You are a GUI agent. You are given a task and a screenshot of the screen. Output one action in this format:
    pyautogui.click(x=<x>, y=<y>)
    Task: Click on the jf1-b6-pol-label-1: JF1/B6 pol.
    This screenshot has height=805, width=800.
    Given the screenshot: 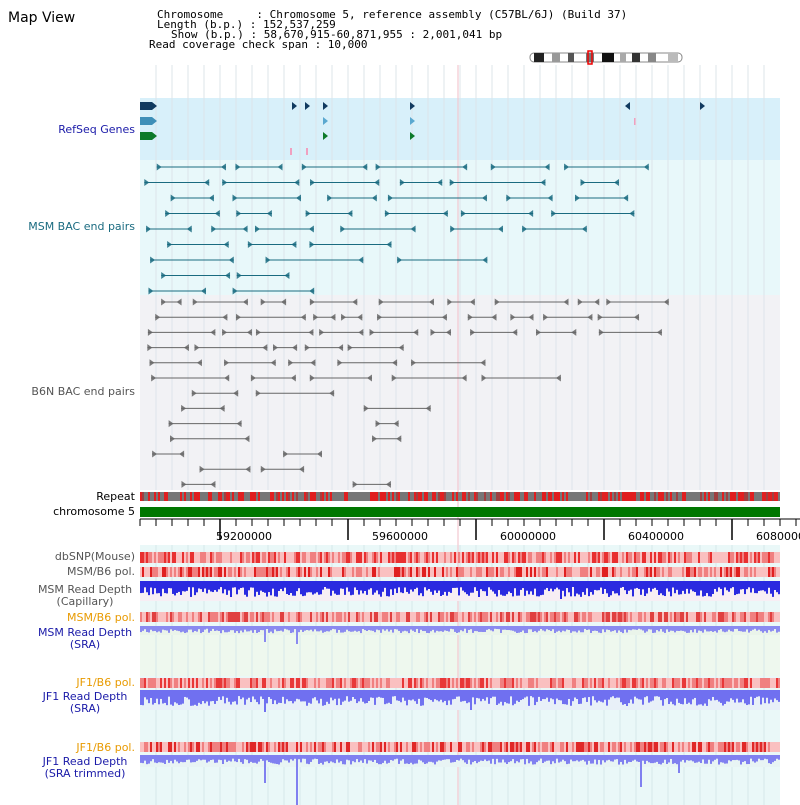 What is the action you would take?
    pyautogui.click(x=105, y=682)
    